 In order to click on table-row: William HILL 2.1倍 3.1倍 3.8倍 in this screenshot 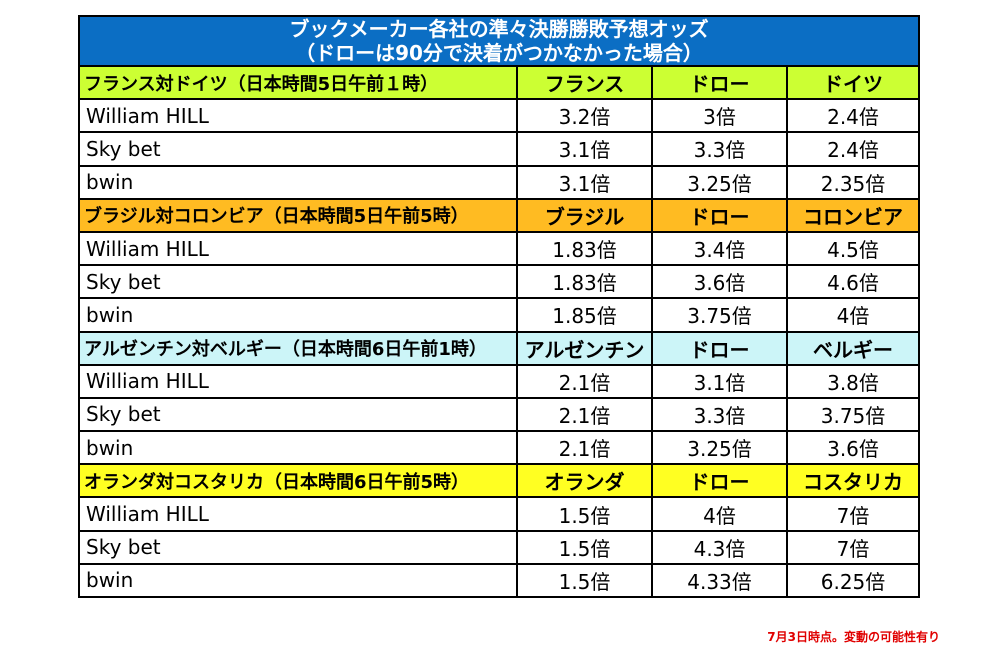, I will do `click(499, 381)`.